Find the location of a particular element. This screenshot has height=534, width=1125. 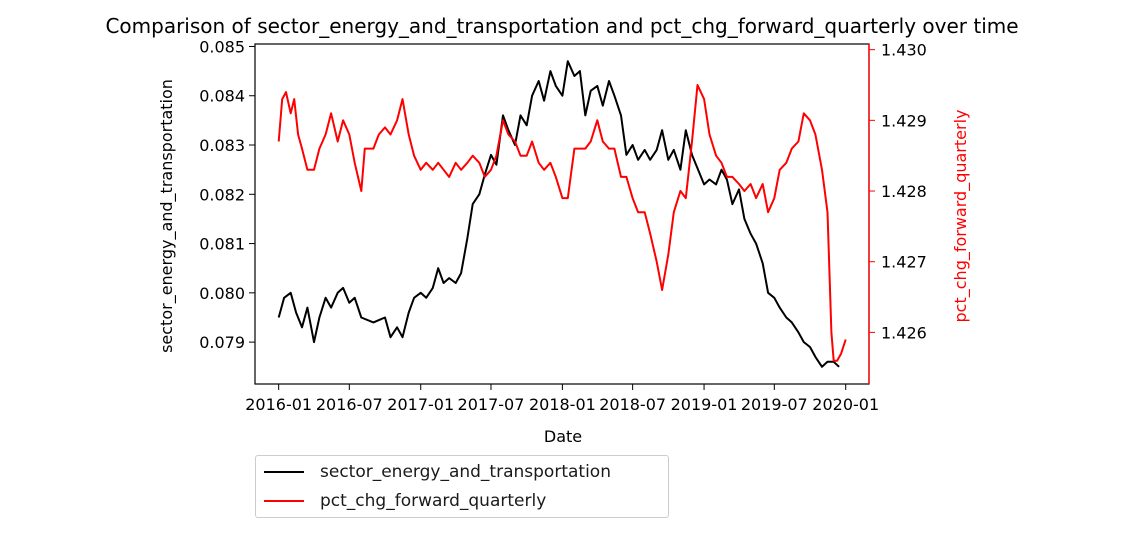

y-left-tick-label: 0.079 is located at coordinates (222, 342).